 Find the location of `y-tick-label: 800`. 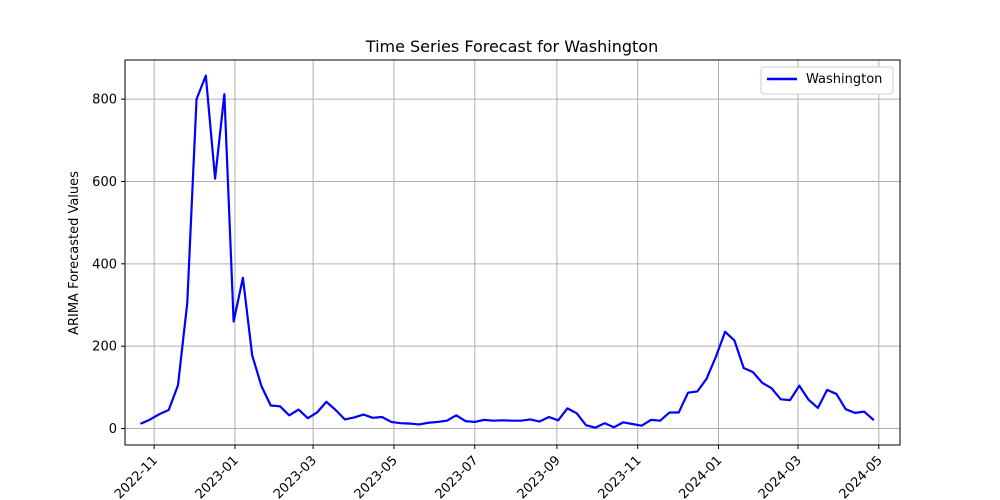

y-tick-label: 800 is located at coordinates (104, 100).